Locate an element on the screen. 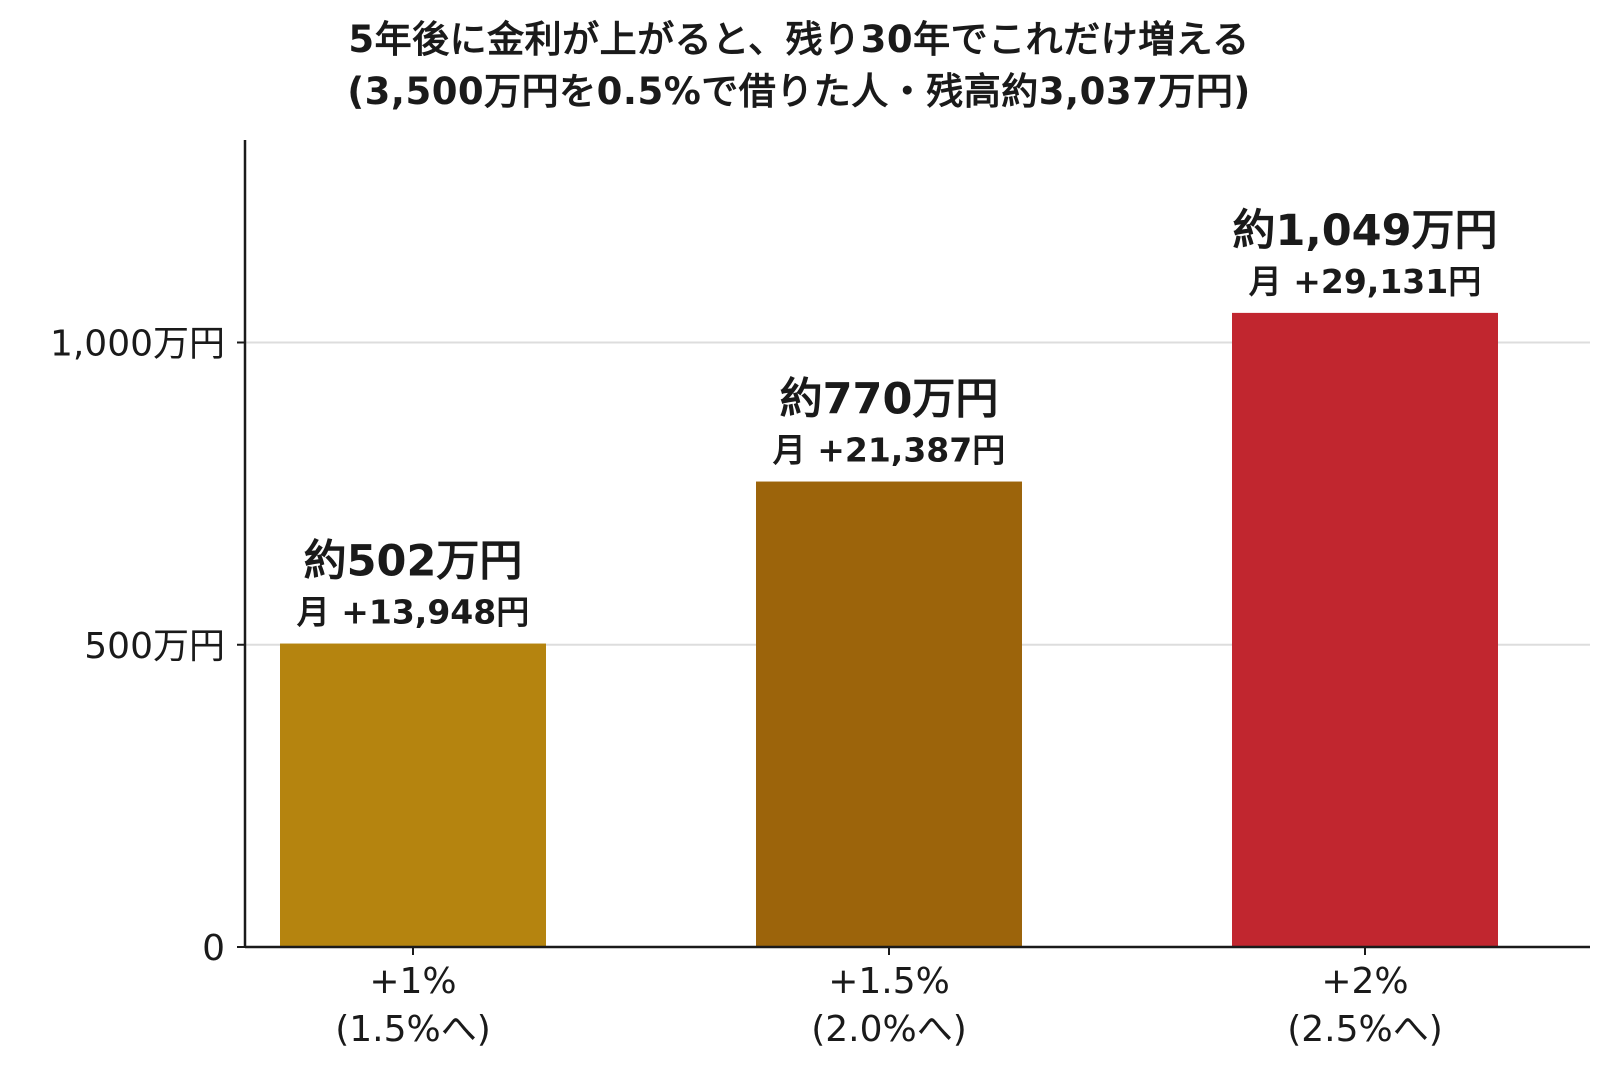  chart-title: 5年後に金利が上がると、残り30年でこれだけ増える is located at coordinates (799, 39).